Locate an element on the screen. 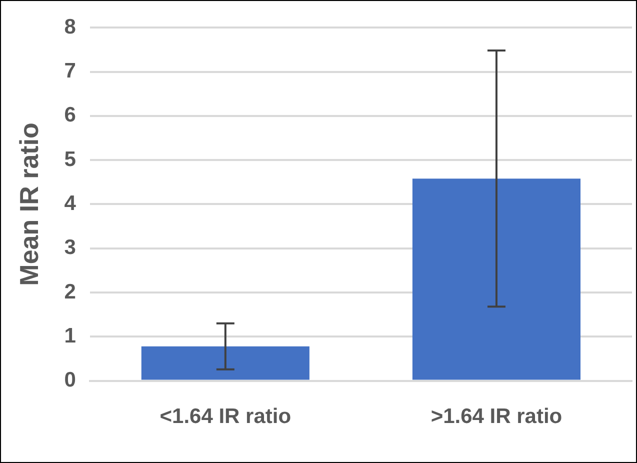  y-tick-label: 5 is located at coordinates (70, 159).